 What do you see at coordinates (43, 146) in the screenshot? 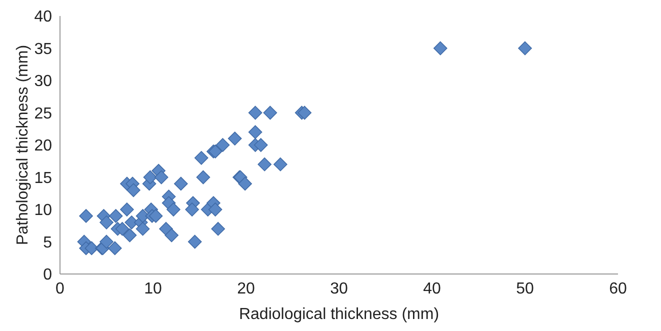
I see `y-tick-label: 20` at bounding box center [43, 146].